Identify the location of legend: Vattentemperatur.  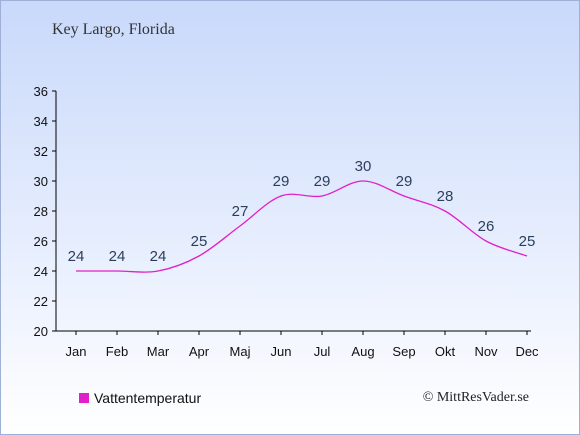
(140, 398).